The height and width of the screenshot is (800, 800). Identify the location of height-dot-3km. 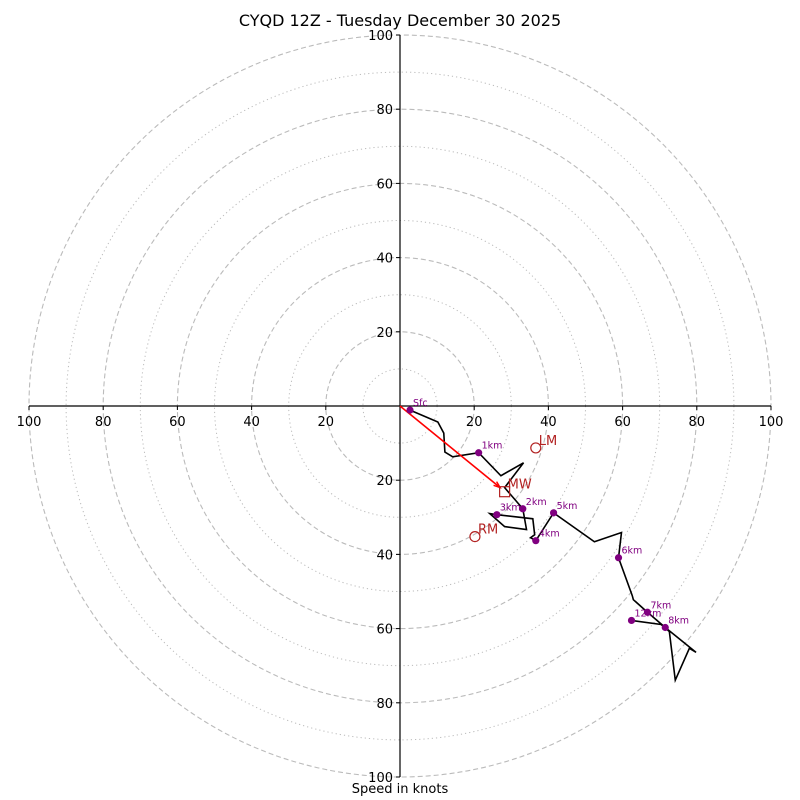
(497, 515).